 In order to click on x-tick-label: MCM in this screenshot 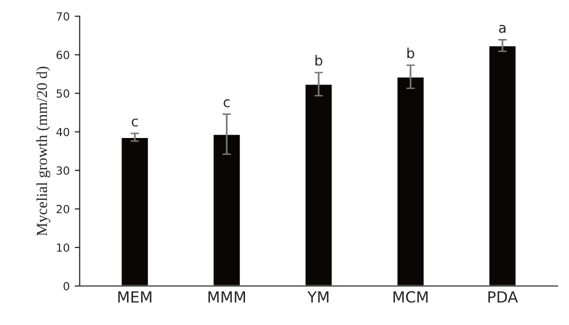, I will do `click(411, 297)`.